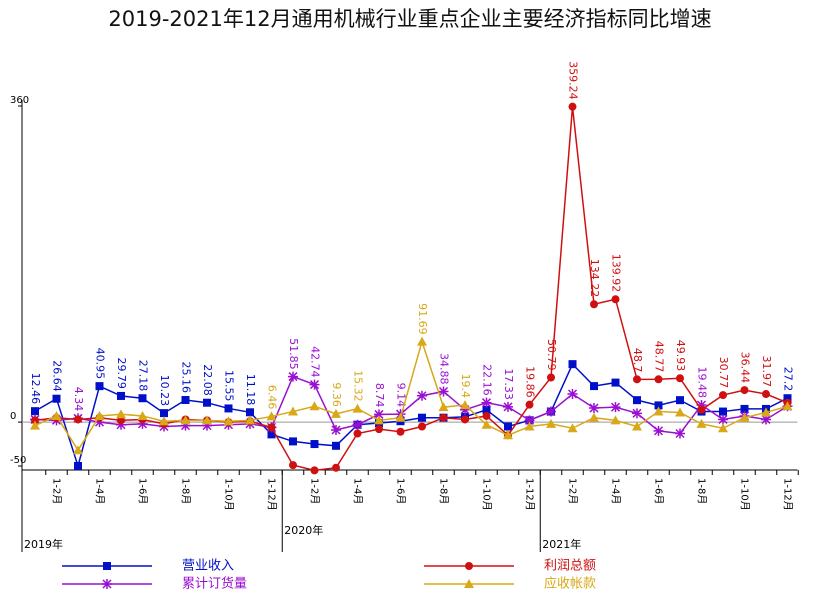 Image resolution: width=820 pixels, height=606 pixels. What do you see at coordinates (573, 80) in the screenshot?
I see `data-label: 359.24` at bounding box center [573, 80].